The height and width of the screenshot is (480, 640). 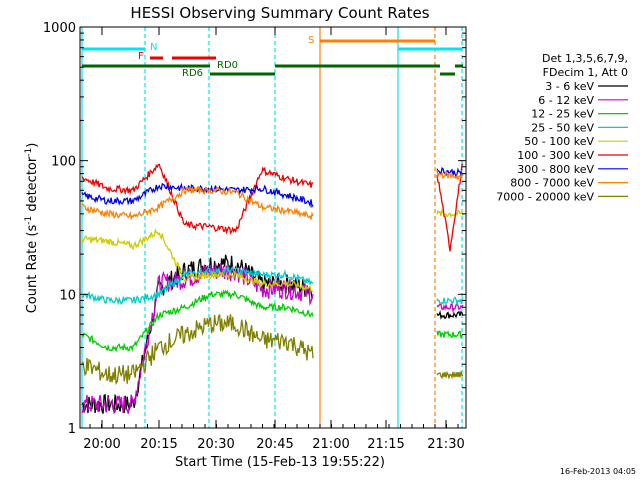 What do you see at coordinates (72, 429) in the screenshot?
I see `y-tick-label: 1` at bounding box center [72, 429].